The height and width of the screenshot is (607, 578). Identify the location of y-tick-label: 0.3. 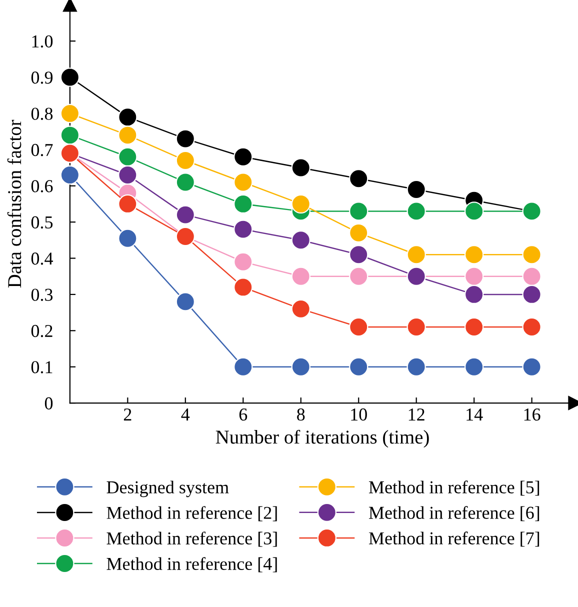
(42, 294).